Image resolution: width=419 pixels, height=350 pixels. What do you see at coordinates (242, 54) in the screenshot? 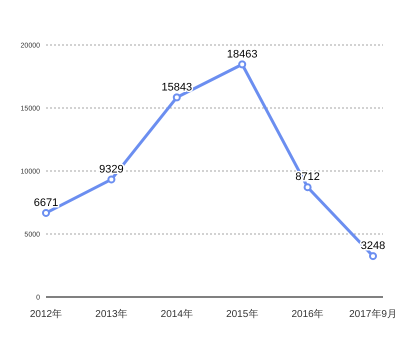
I see `data-label: 18463` at bounding box center [242, 54].